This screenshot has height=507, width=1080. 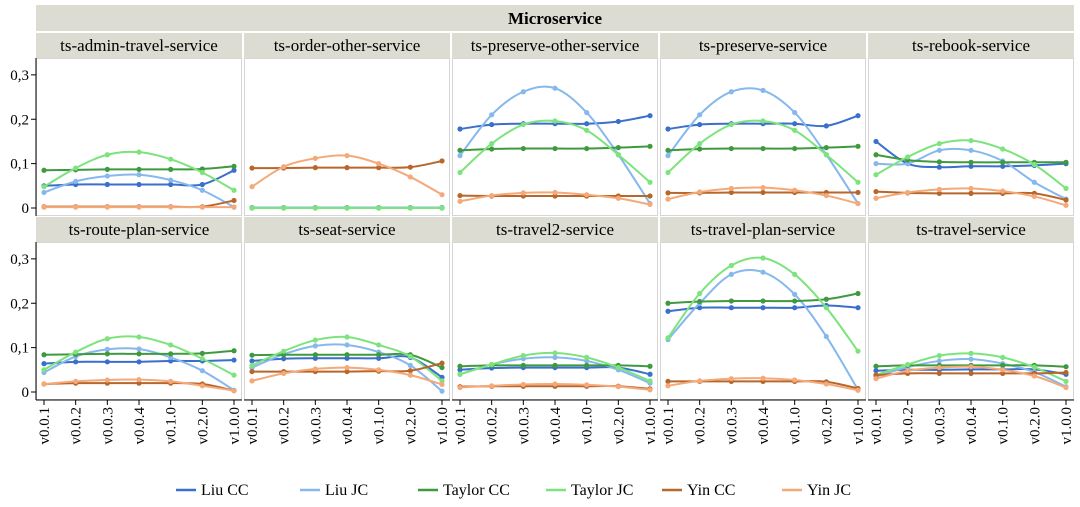 What do you see at coordinates (555, 18) in the screenshot?
I see `chart-title: Microservice` at bounding box center [555, 18].